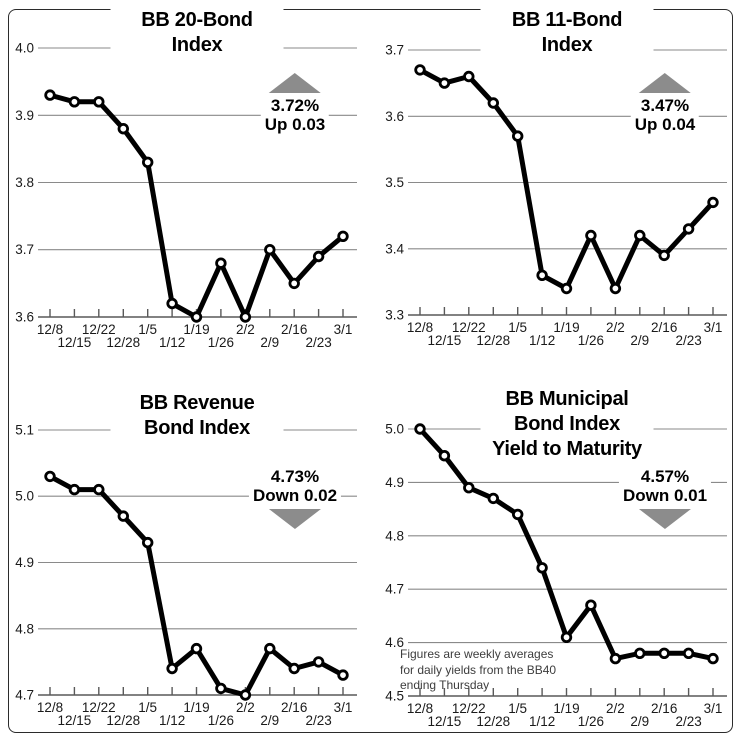  What do you see at coordinates (567, 33) in the screenshot?
I see `chart-title-bb-11-bond: BB 11-Bond Index` at bounding box center [567, 33].